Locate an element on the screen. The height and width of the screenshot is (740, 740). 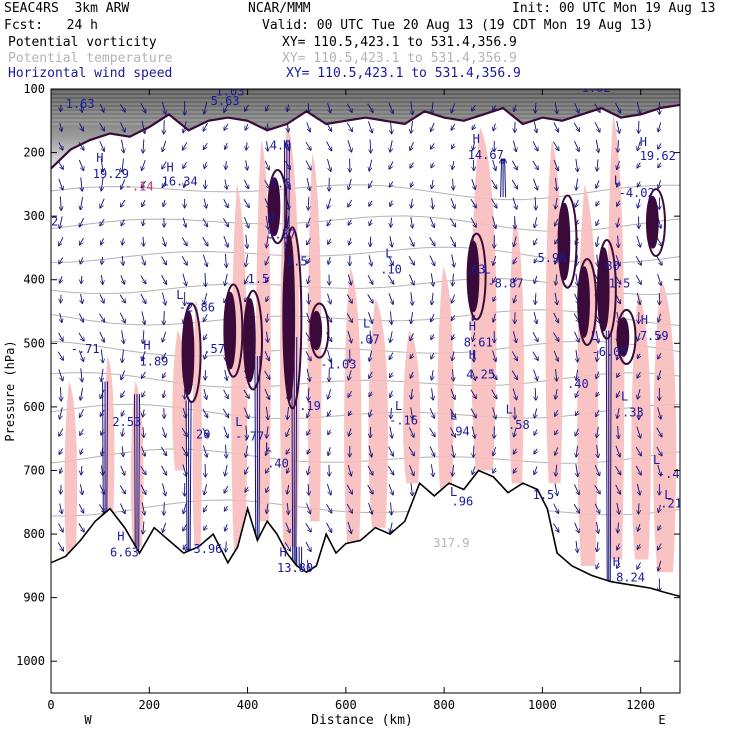
contour-label: -.16 is located at coordinates (403, 421).